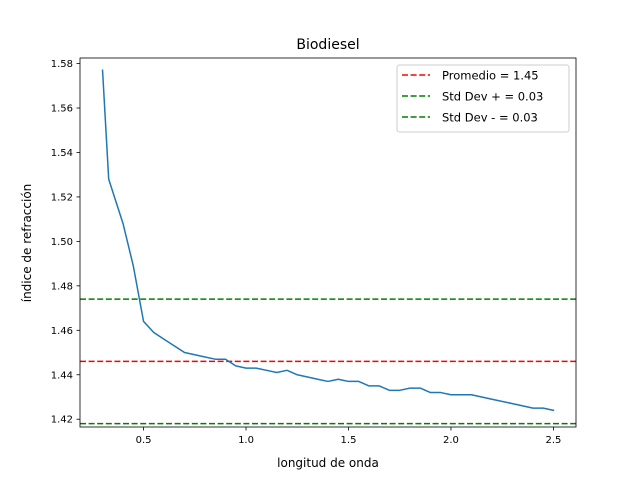 The image size is (640, 480). I want to click on y-tick-label: 1.58, so click(62, 64).